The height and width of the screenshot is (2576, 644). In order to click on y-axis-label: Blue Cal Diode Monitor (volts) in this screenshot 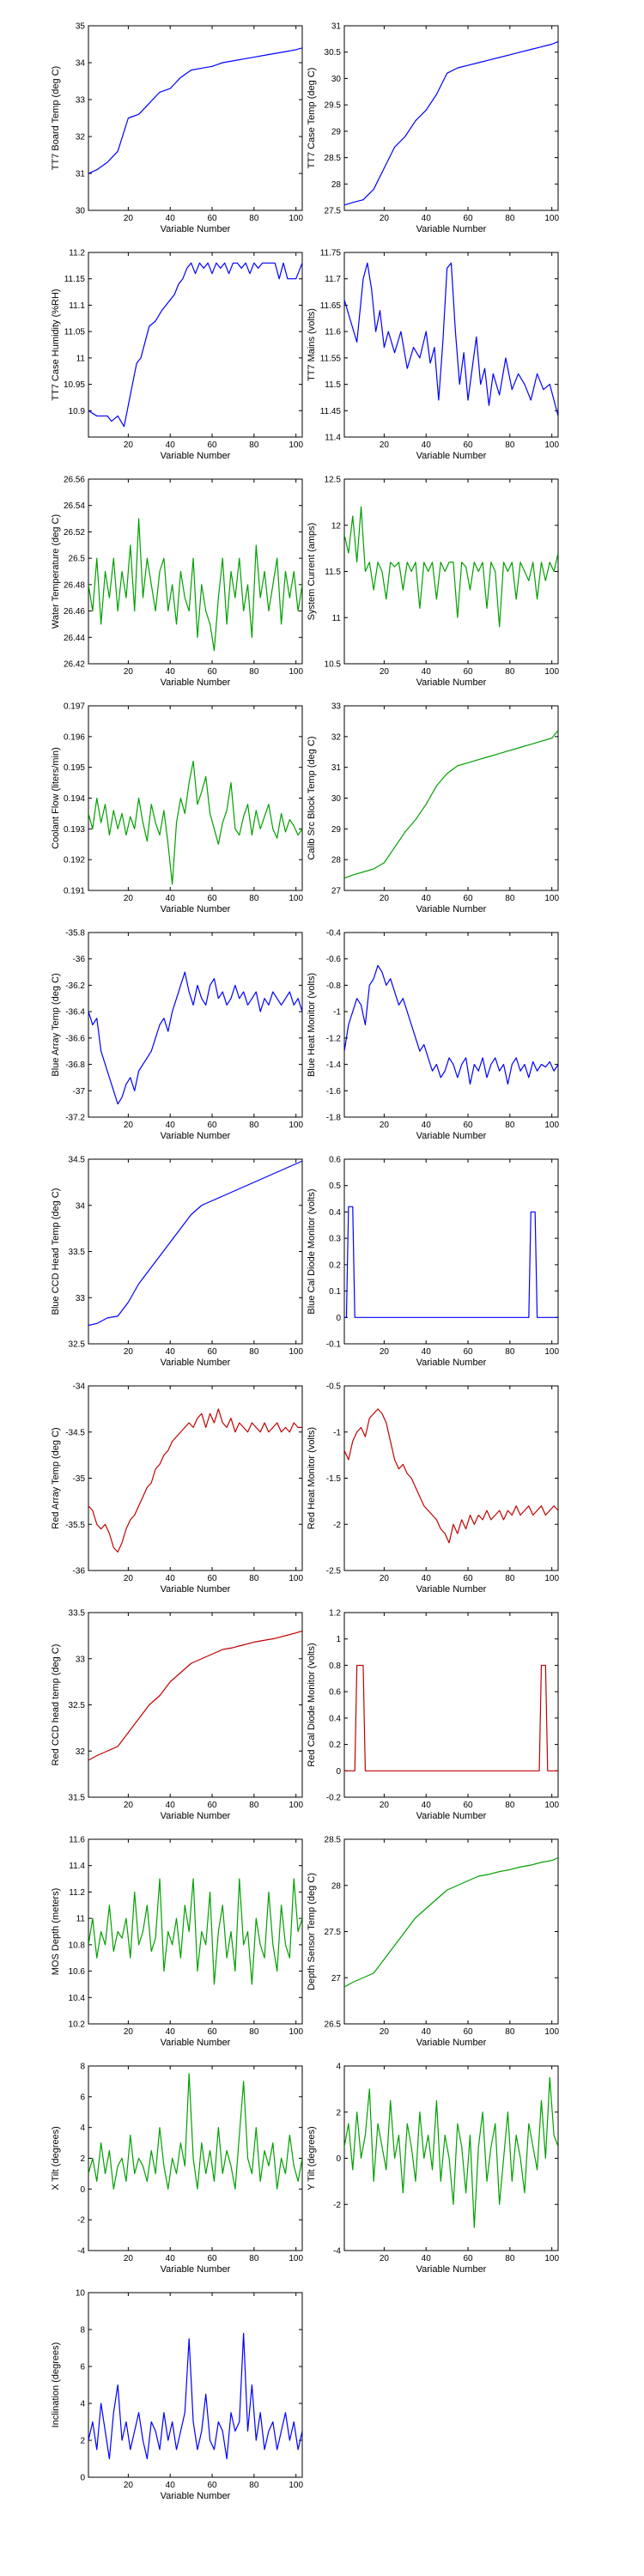, I will do `click(312, 1251)`.